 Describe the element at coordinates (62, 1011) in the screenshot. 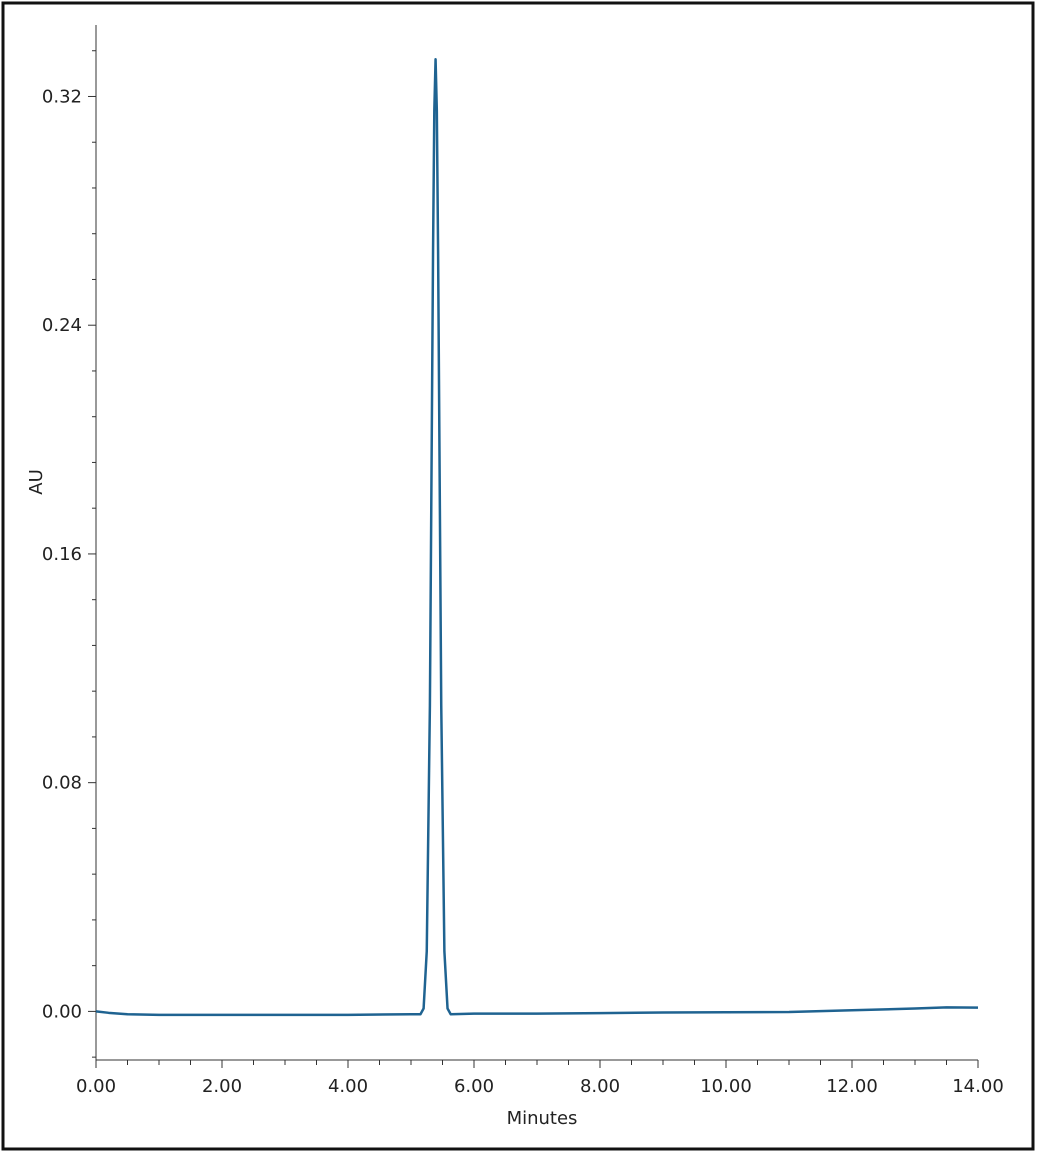

I see `y-tick-label: 0.00` at that location.